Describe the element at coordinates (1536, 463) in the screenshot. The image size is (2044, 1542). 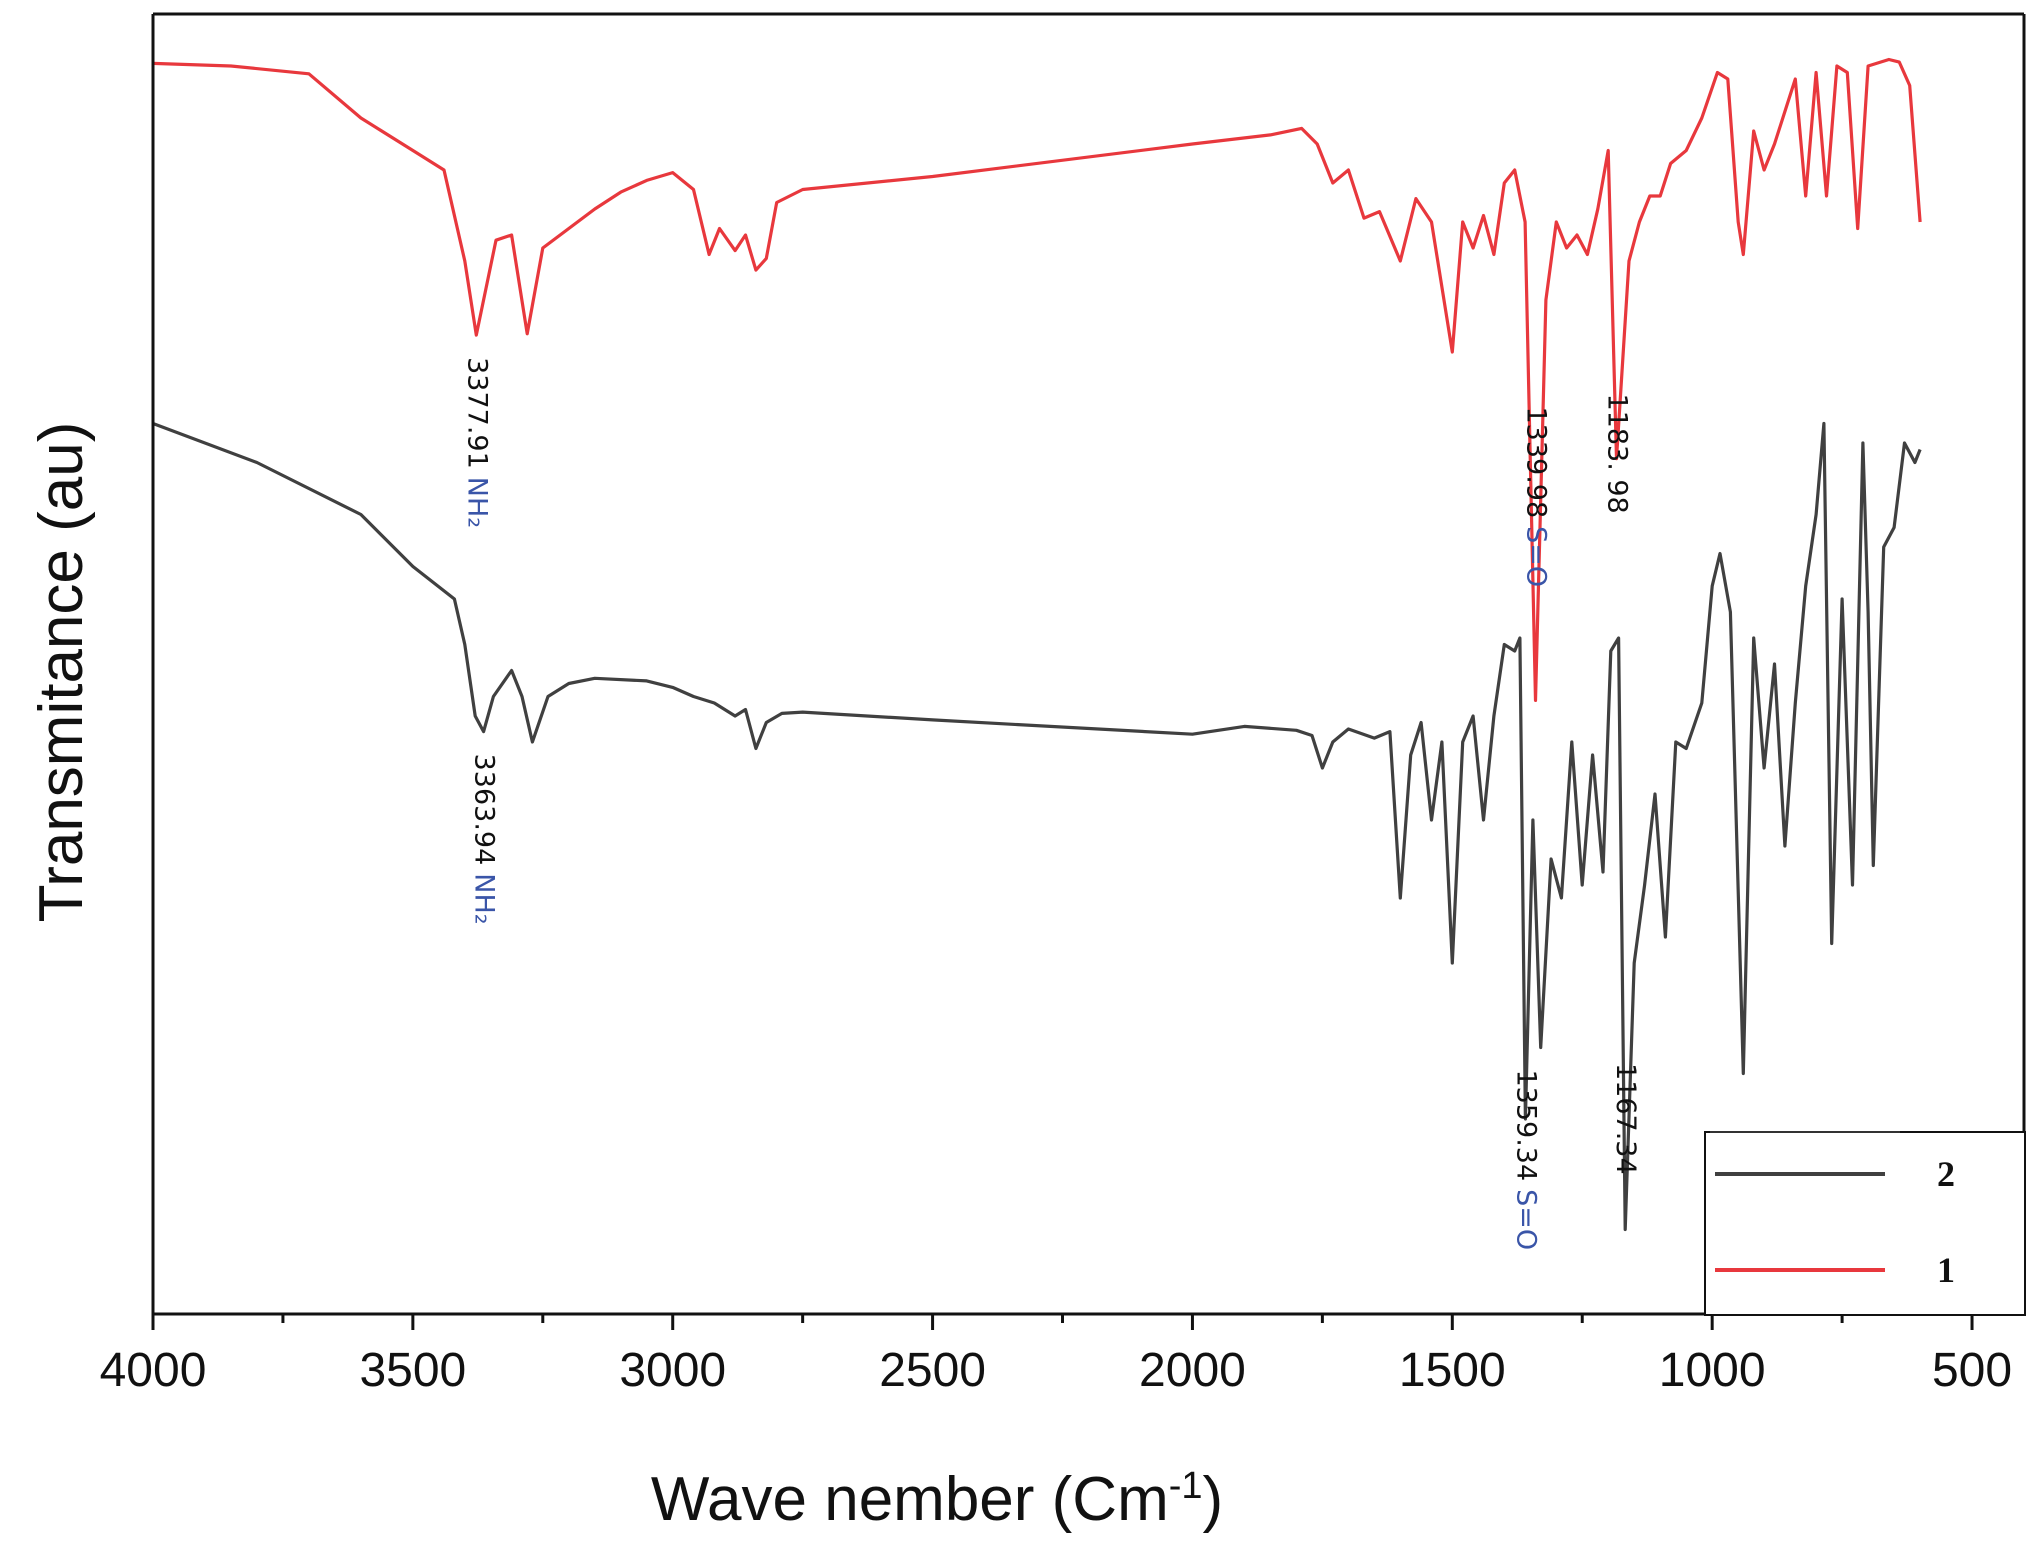
I see `peak-wavenumber: 1339.98` at that location.